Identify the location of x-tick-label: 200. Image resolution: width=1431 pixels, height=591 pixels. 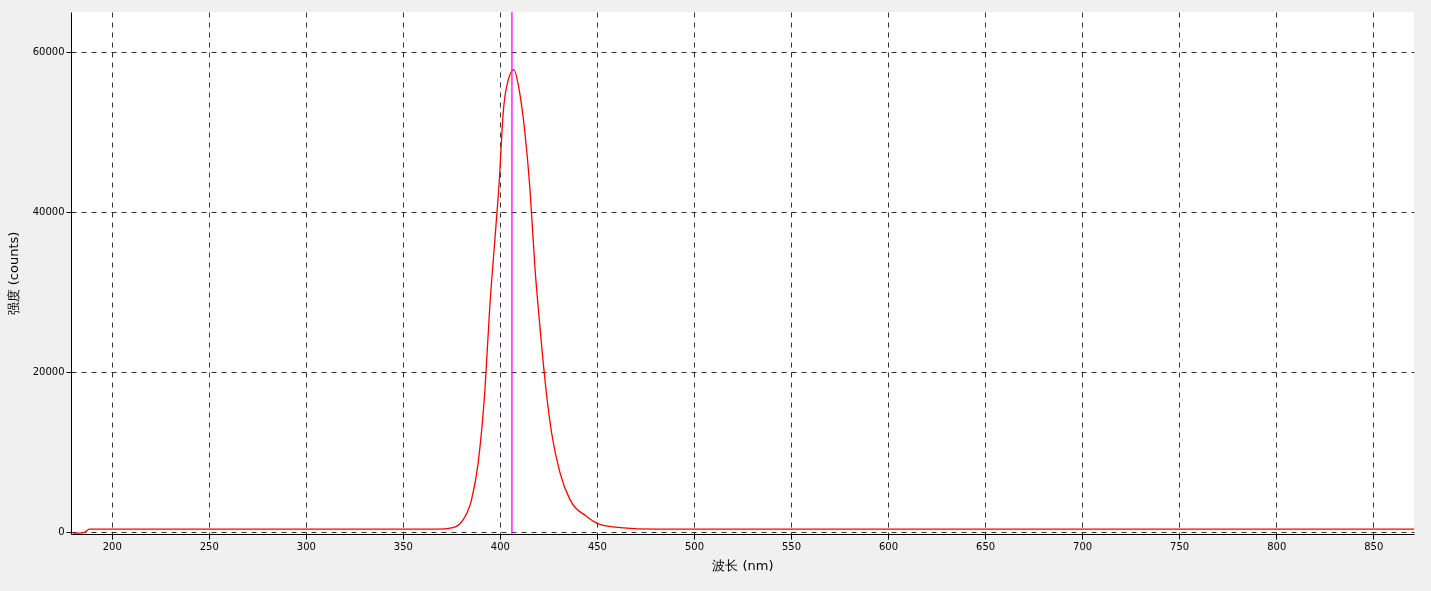
(112, 546).